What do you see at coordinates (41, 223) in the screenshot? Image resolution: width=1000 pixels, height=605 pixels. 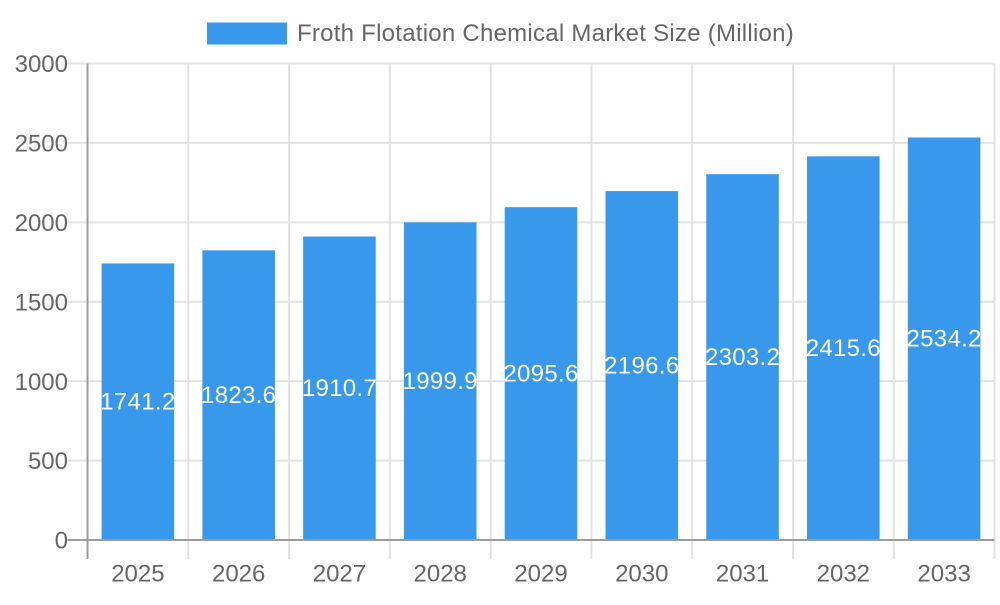 I see `svg-text: 2000` at bounding box center [41, 223].